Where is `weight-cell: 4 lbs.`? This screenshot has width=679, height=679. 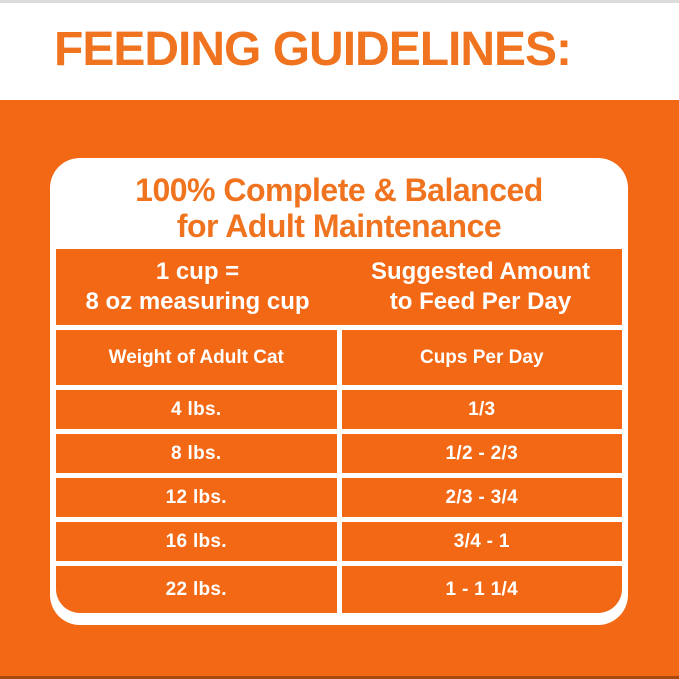
weight-cell: 4 lbs. is located at coordinates (196, 409).